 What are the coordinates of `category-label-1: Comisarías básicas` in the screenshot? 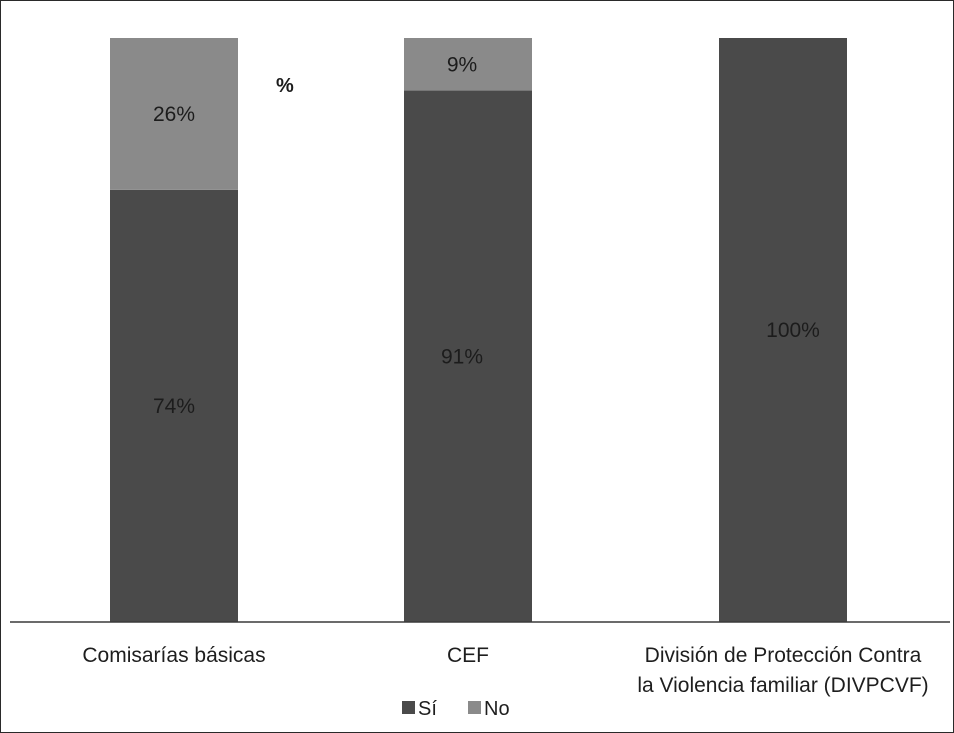 It's located at (173, 655).